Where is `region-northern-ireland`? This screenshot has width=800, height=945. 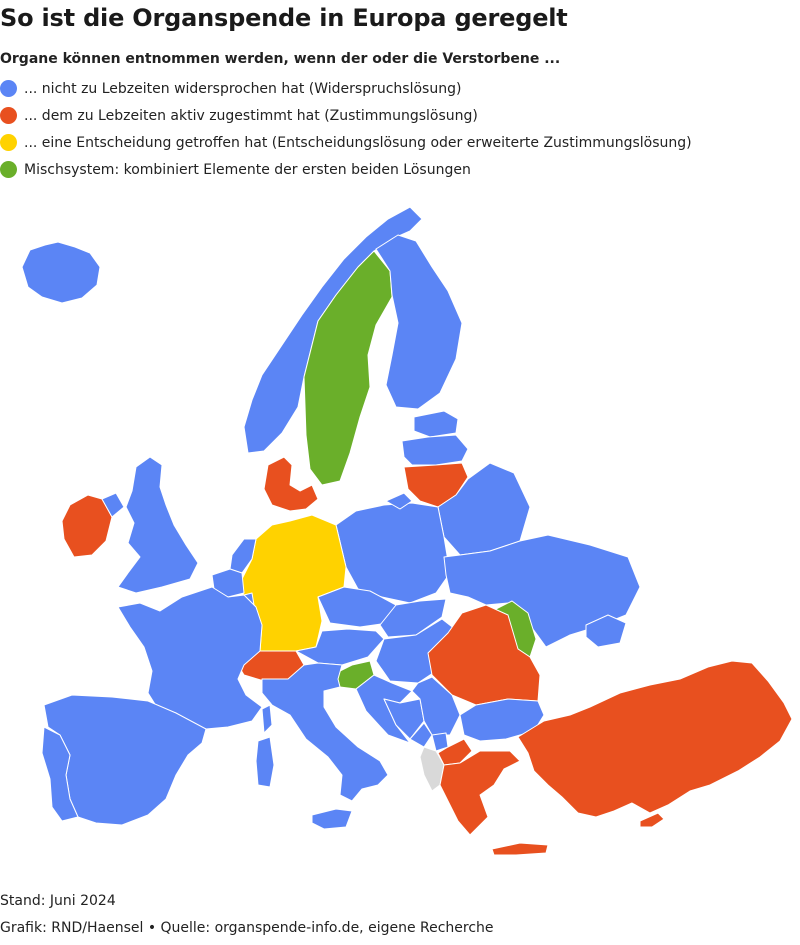
region-northern-ireland is located at coordinates (113, 505).